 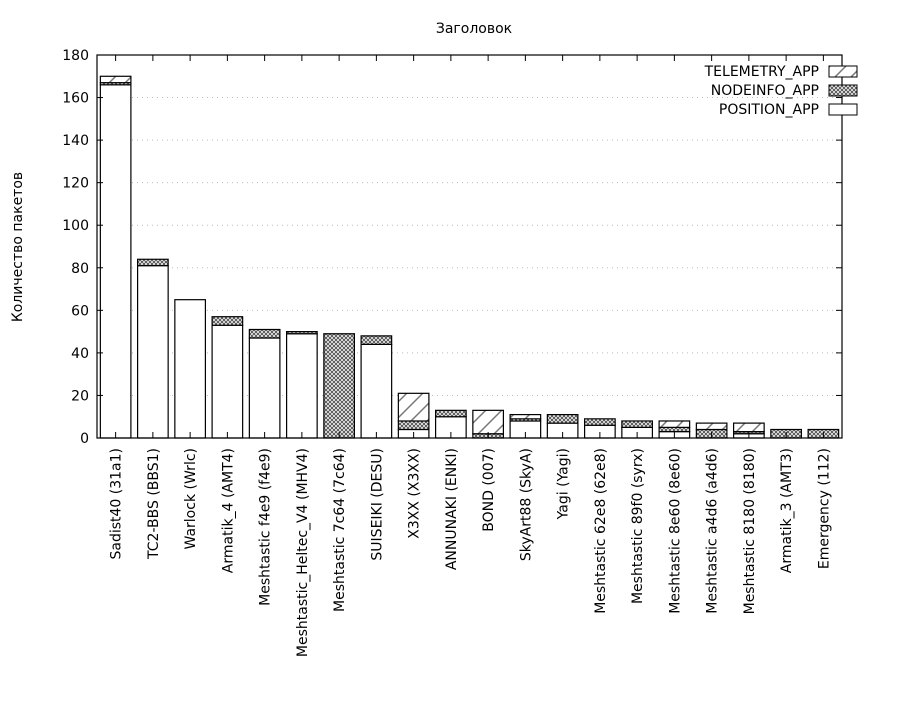 I want to click on x-tick-label: Sadist40 (31a1), so click(x=117, y=504).